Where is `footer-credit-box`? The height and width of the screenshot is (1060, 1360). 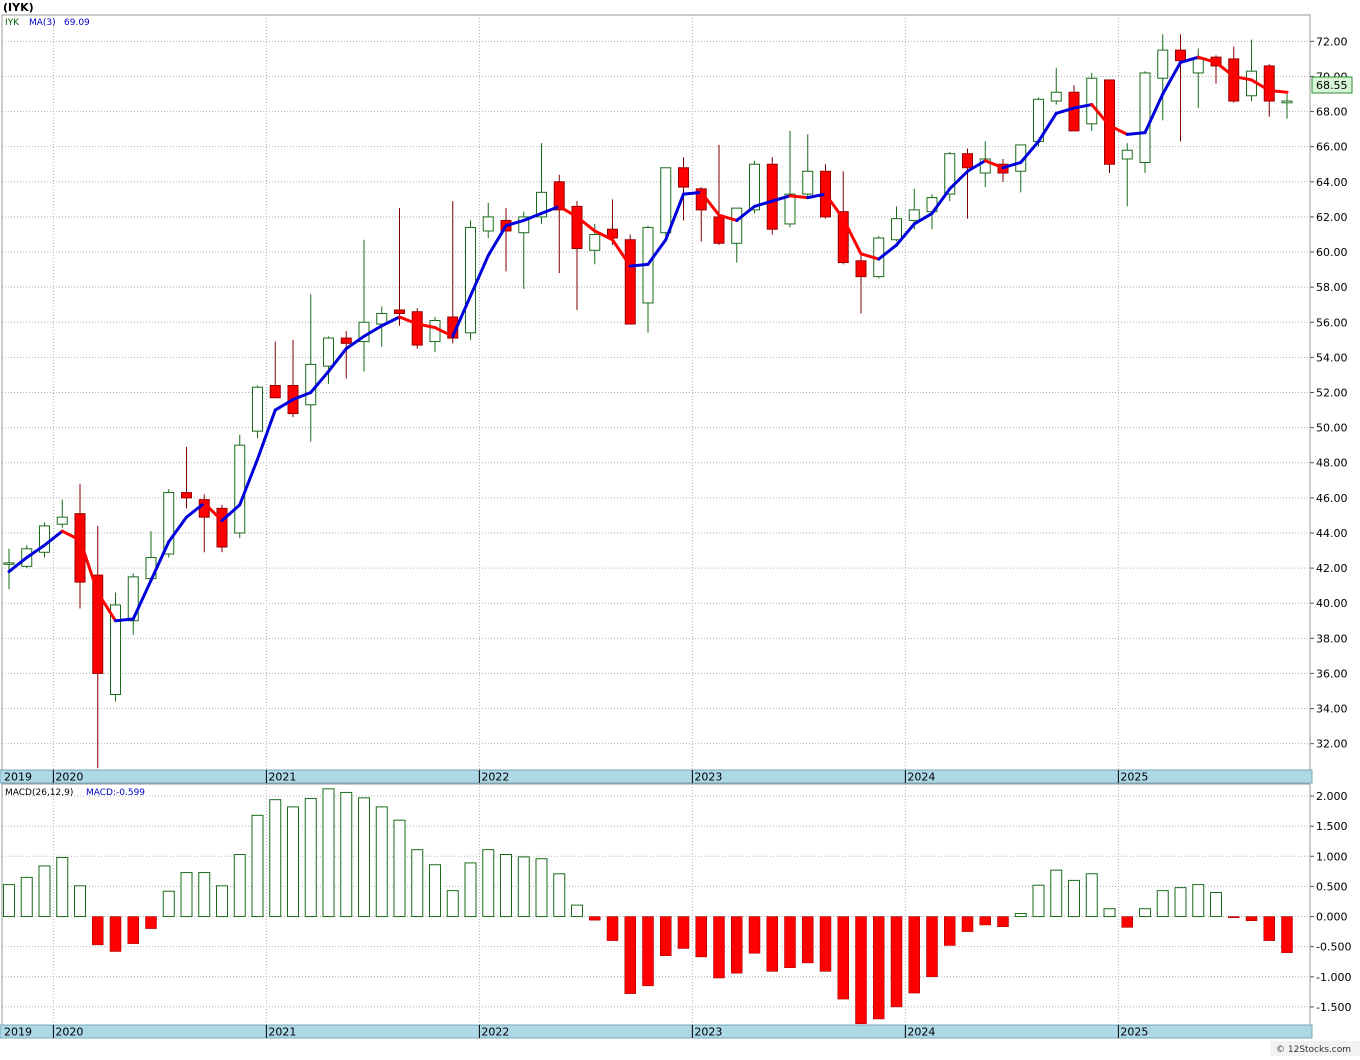 footer-credit-box is located at coordinates (1315, 1048).